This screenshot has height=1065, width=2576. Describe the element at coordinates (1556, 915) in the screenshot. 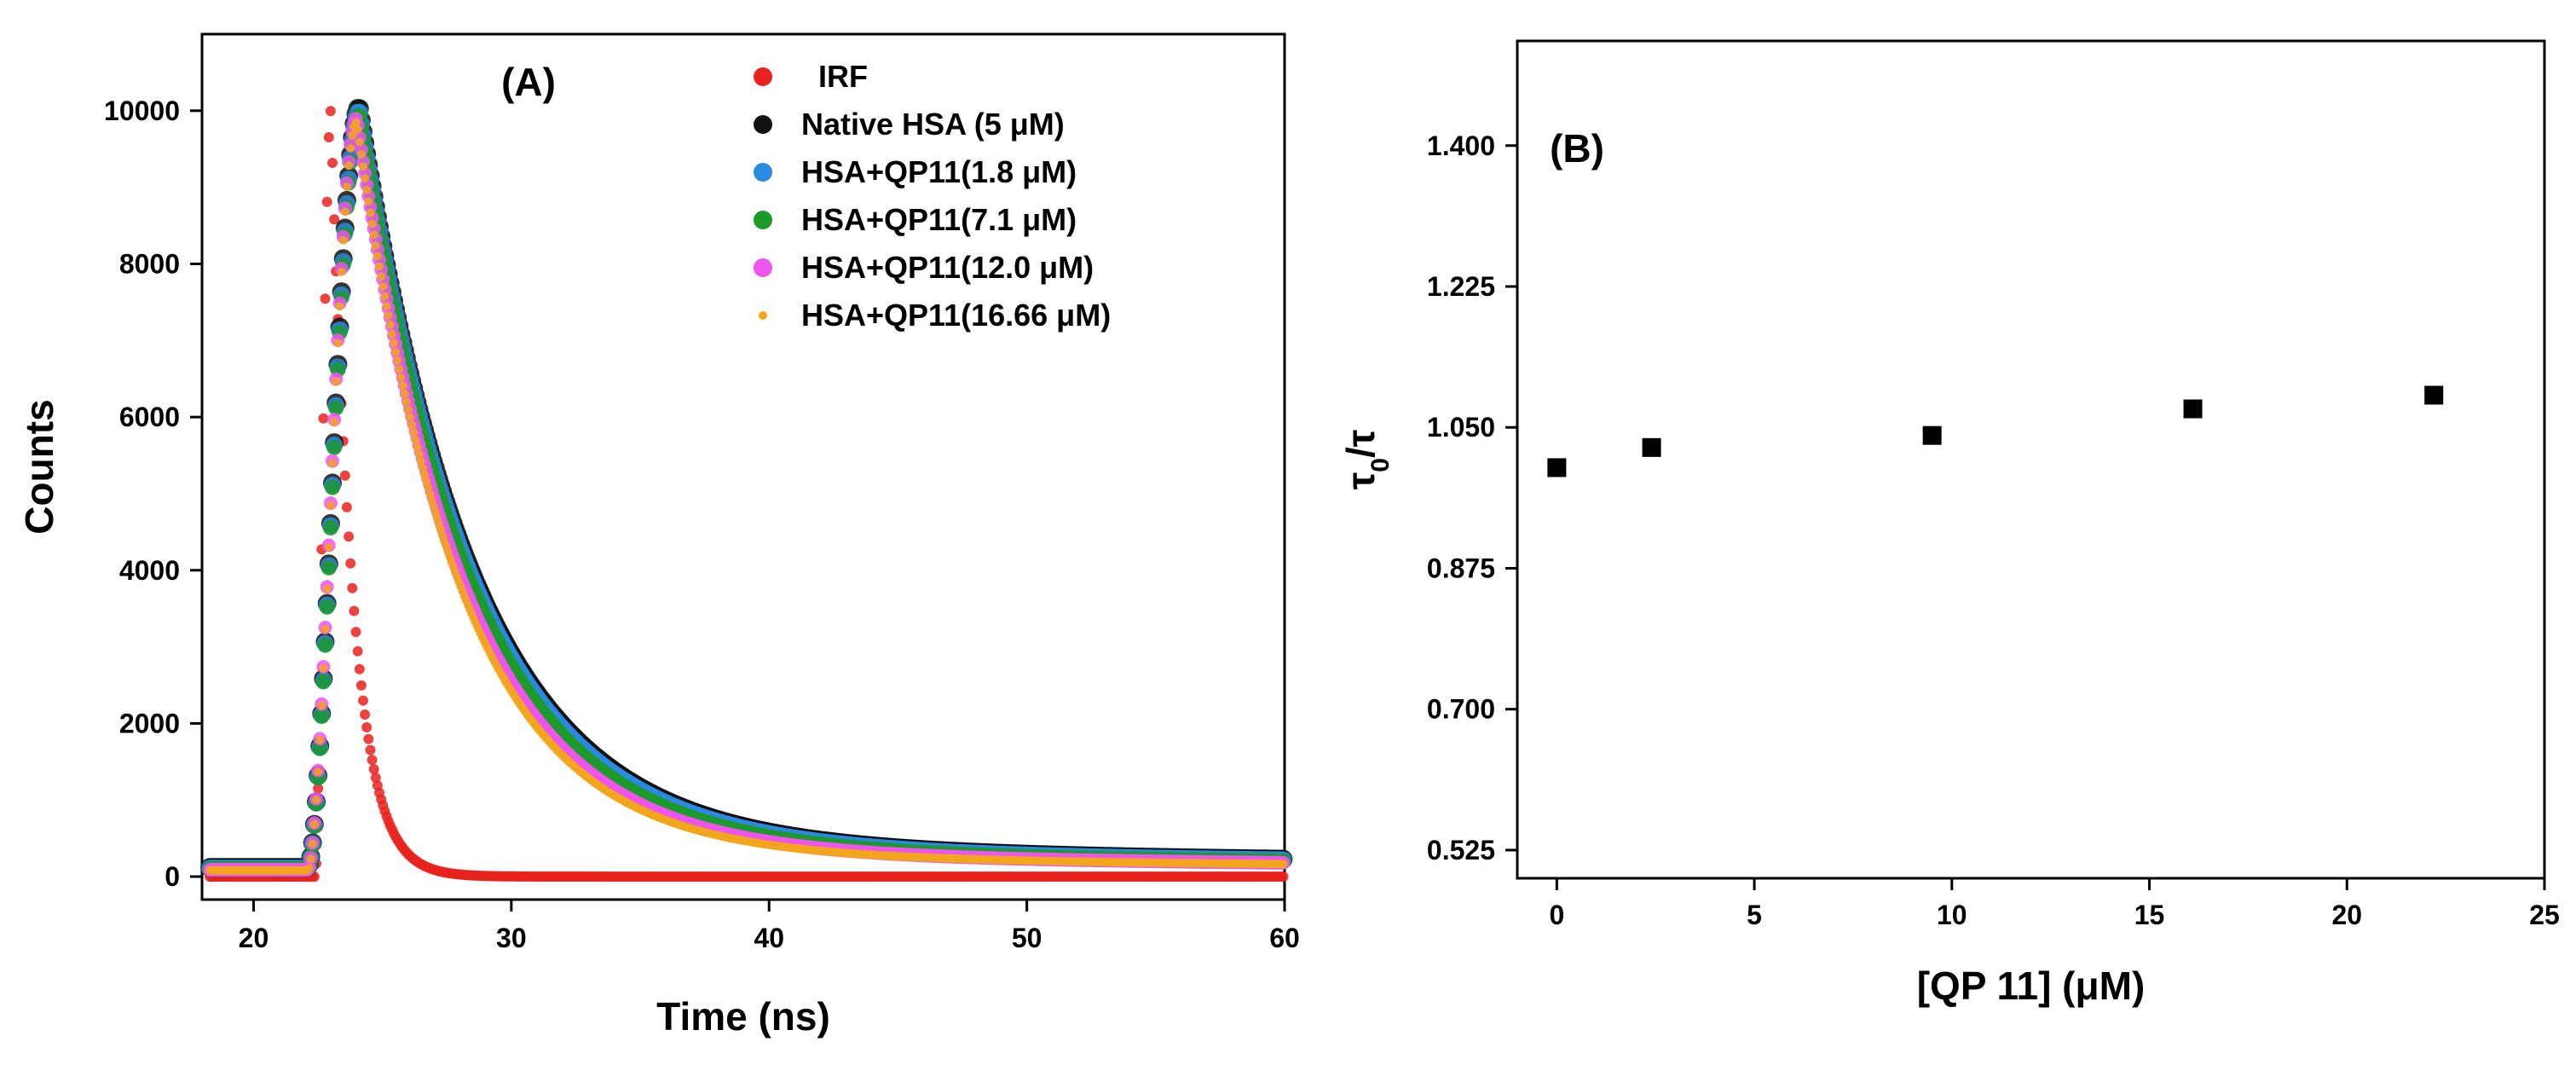

I see `panel-b-x-tick-label: 0` at that location.